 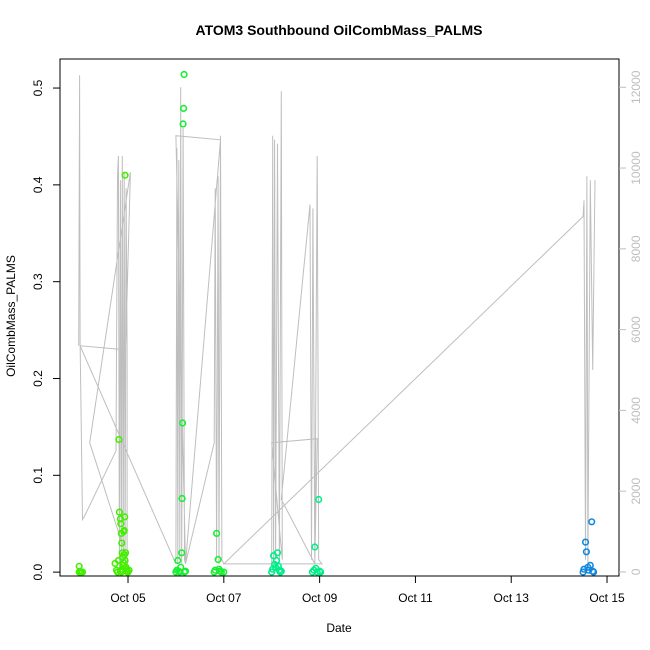 I want to click on y-tick-label: 0.4, so click(x=38, y=184).